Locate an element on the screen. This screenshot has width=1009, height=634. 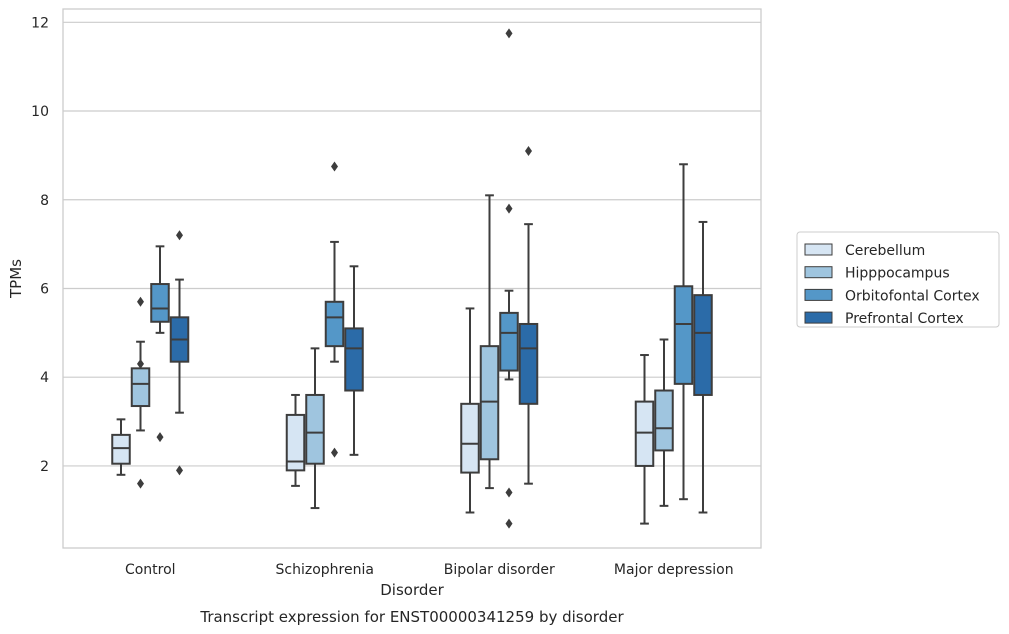
x-tick-label: Major depression is located at coordinates (674, 570).